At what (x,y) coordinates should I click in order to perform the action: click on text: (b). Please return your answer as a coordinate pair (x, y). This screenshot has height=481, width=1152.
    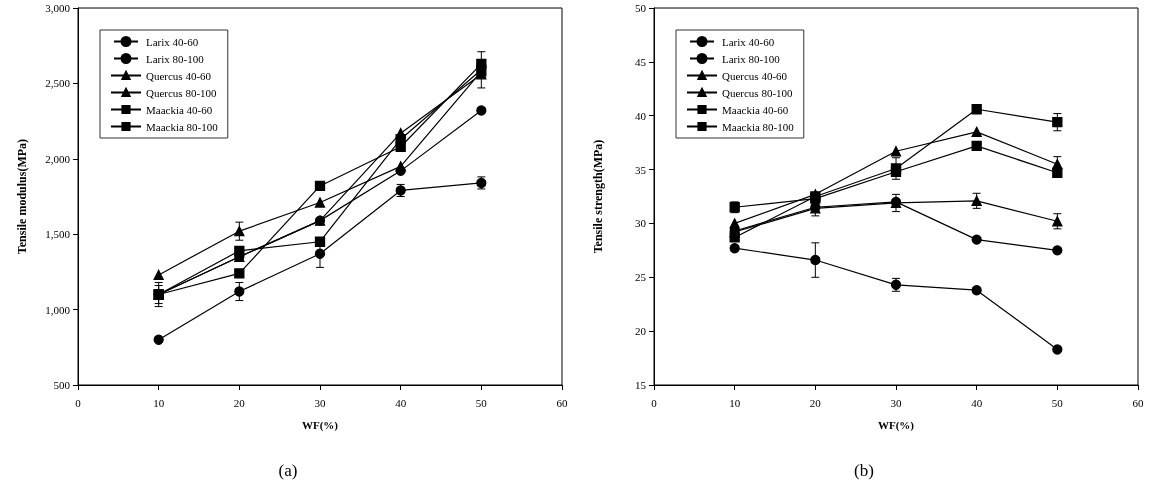
    Looking at the image, I should click on (864, 470).